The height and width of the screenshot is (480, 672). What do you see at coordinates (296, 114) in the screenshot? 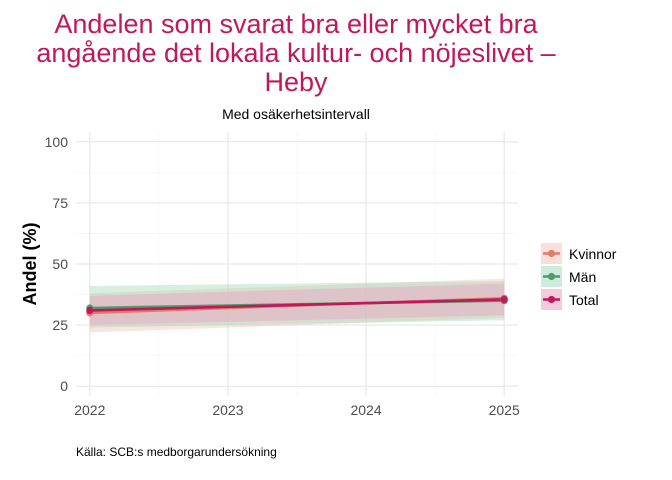
I see `chart-subtitle: Med osäkerhetsintervall` at bounding box center [296, 114].